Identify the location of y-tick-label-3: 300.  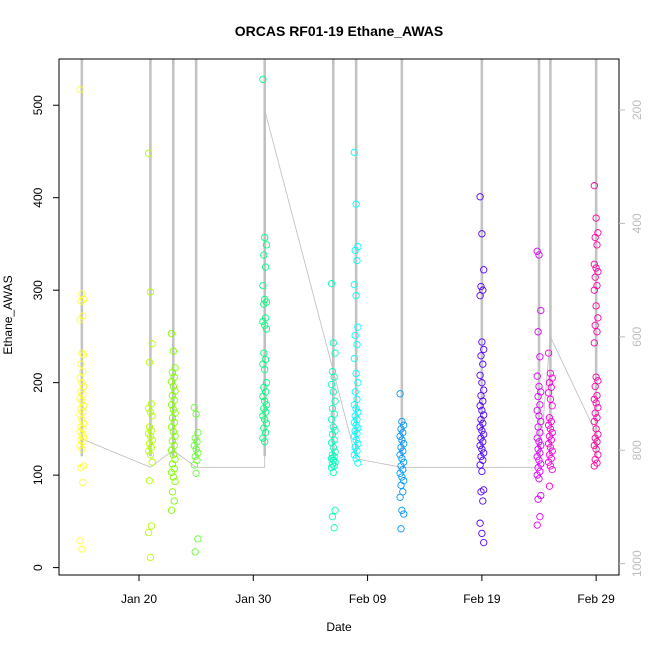
(38, 290).